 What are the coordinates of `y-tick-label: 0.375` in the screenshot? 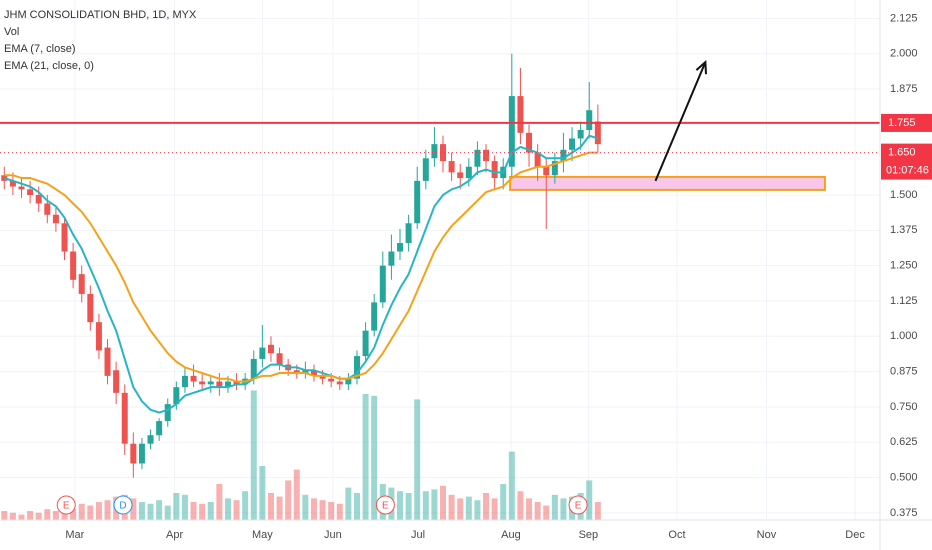 It's located at (904, 513).